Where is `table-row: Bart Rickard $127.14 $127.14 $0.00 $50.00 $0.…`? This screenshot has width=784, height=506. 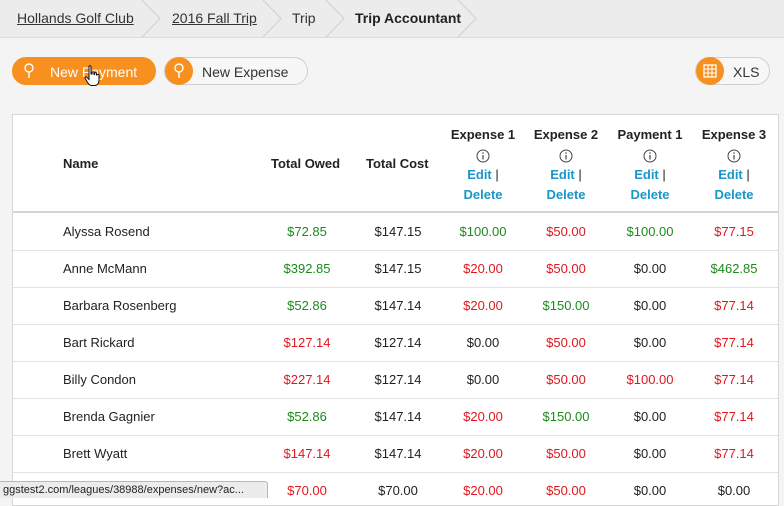
table-row: Bart Rickard $127.14 $127.14 $0.00 $50.00 $0.… is located at coordinates (395, 343).